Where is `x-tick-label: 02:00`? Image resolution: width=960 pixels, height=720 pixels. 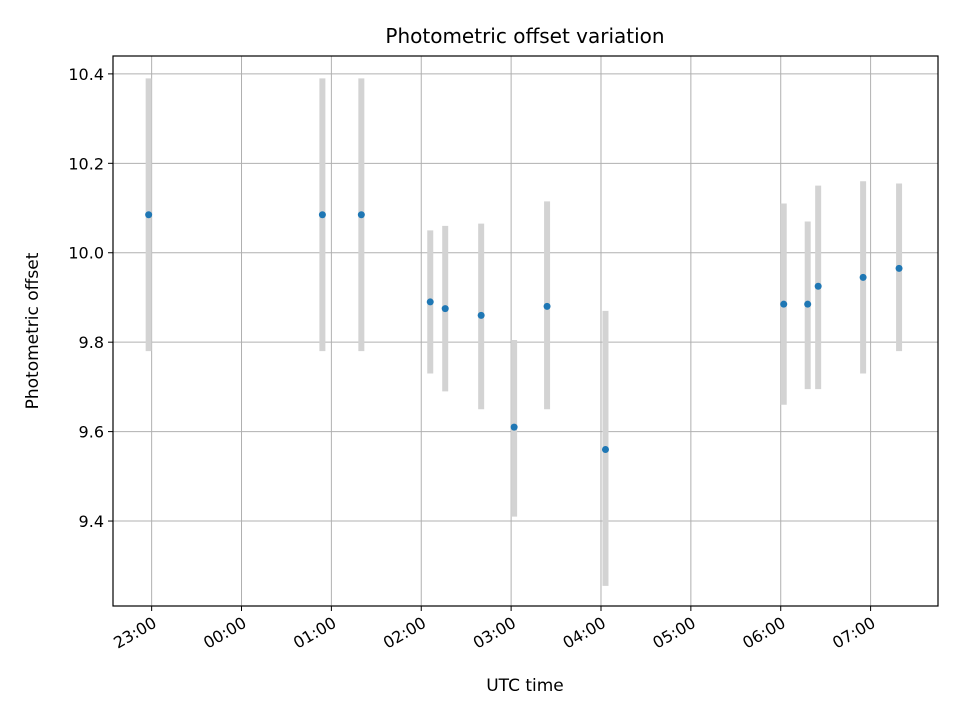
x-tick-label: 02:00 is located at coordinates (404, 633).